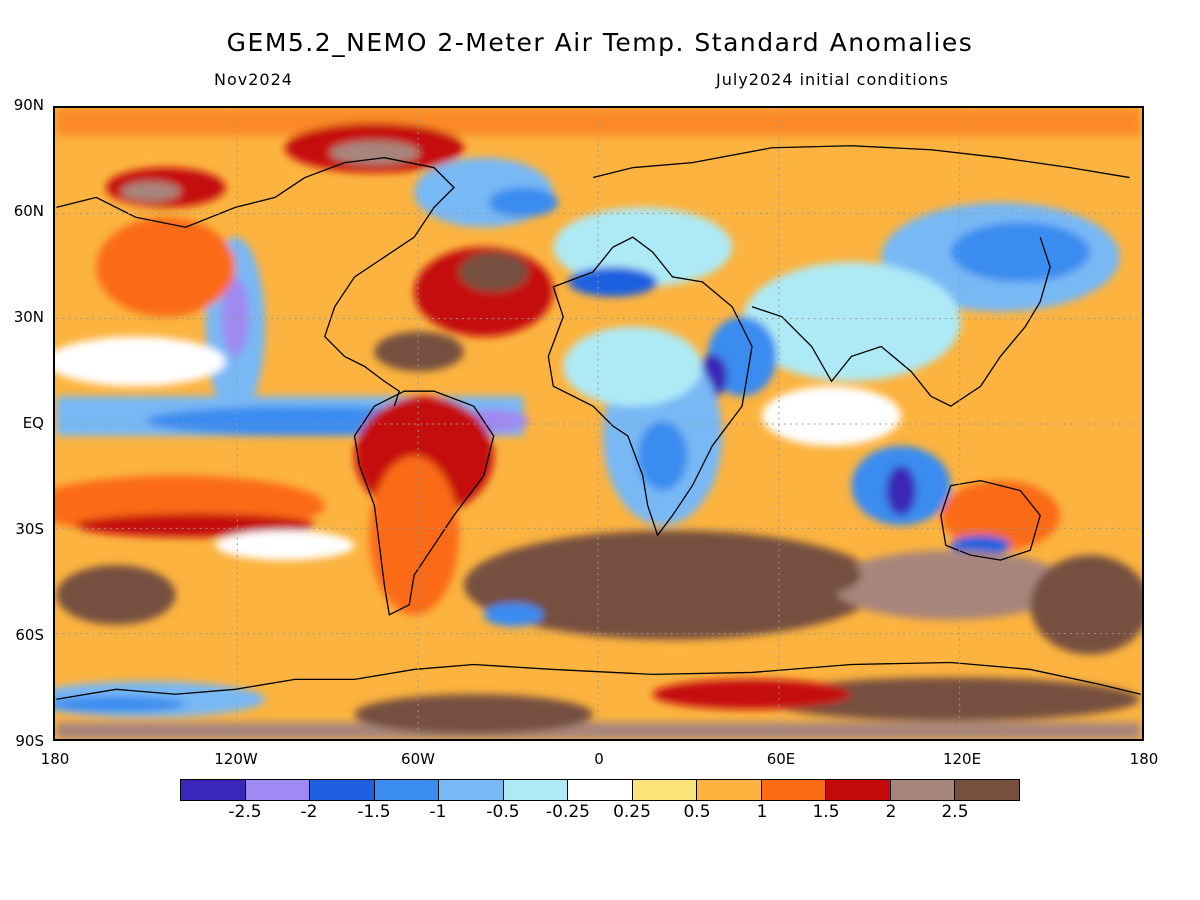 The image size is (1200, 900). I want to click on colorbar-tick: 0.5, so click(697, 812).